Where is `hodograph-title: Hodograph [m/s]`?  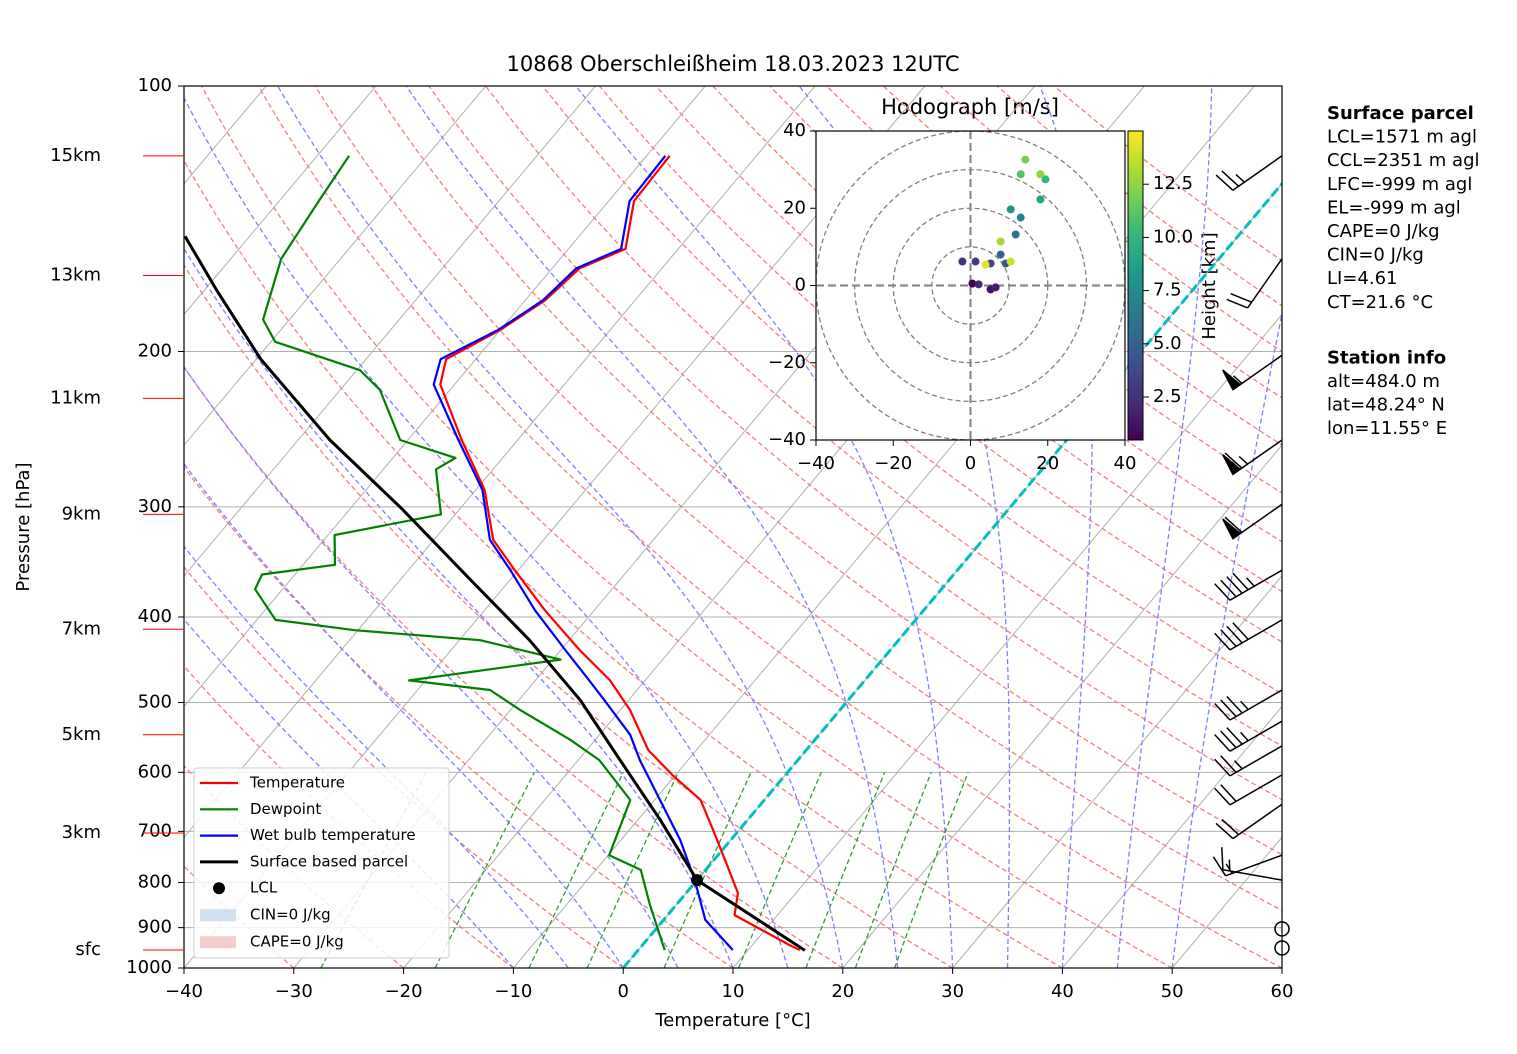
hodograph-title: Hodograph [m/s] is located at coordinates (970, 107).